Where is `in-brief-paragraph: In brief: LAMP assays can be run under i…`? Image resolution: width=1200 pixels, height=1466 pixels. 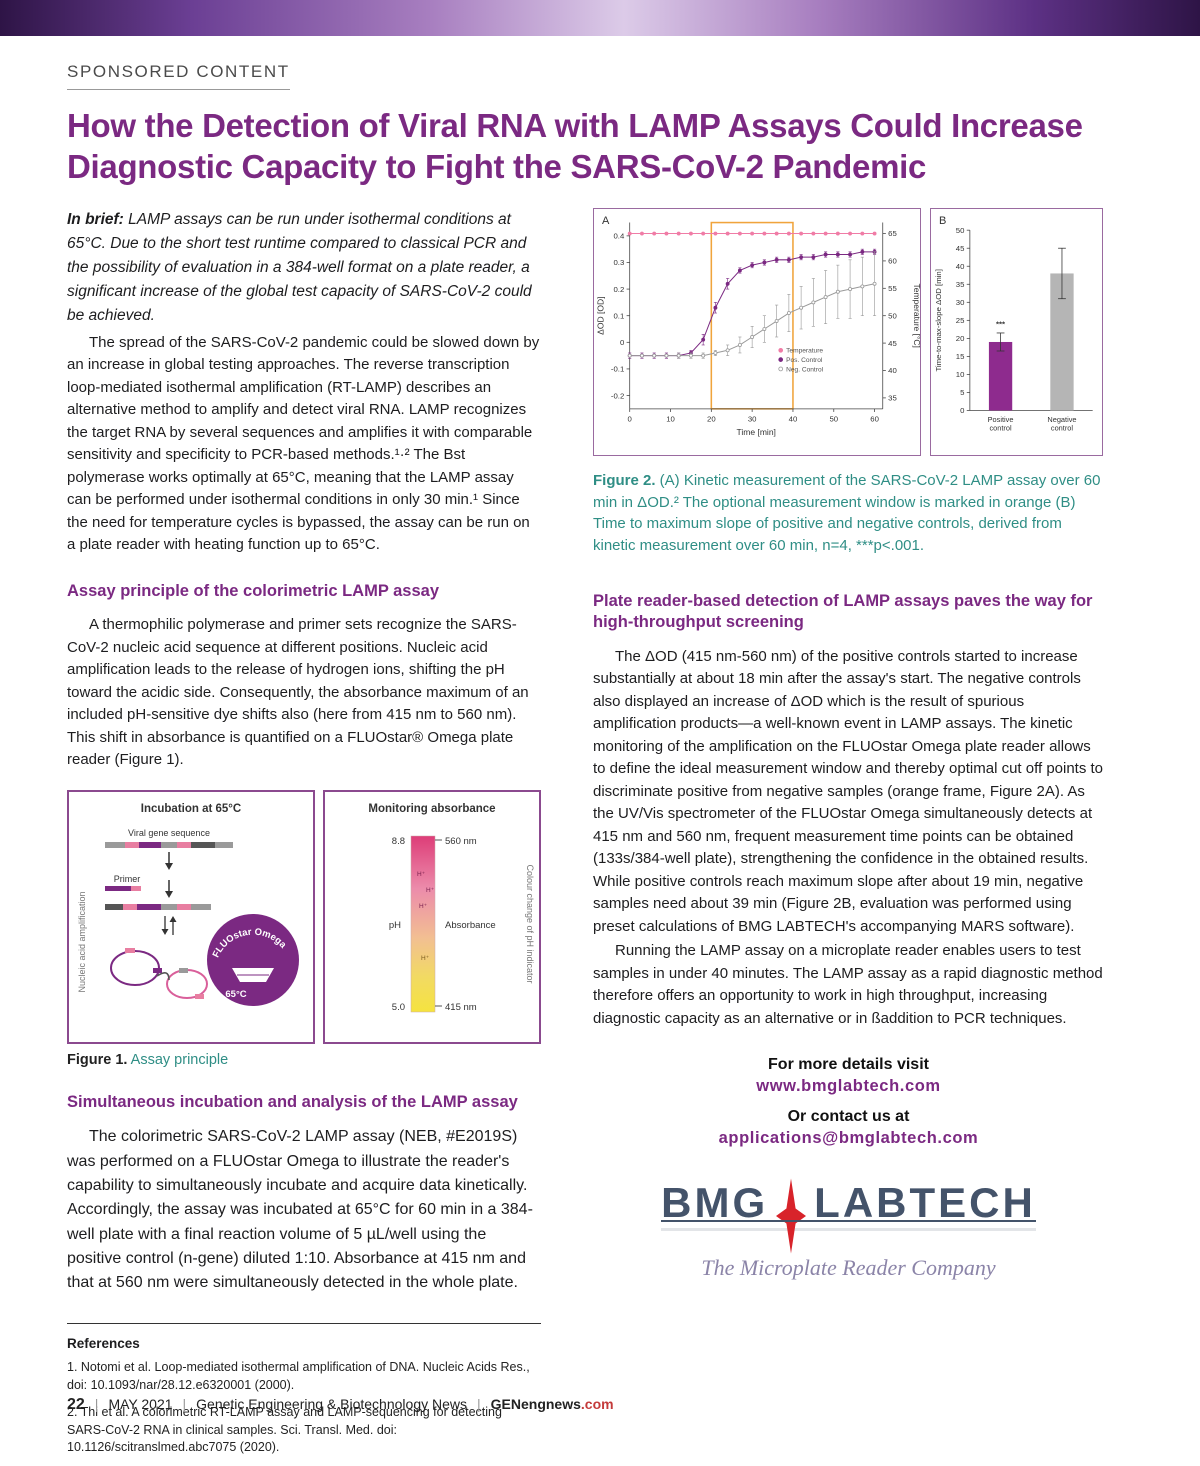 in-brief-paragraph: In brief: LAMP assays can be run under i… is located at coordinates (304, 268).